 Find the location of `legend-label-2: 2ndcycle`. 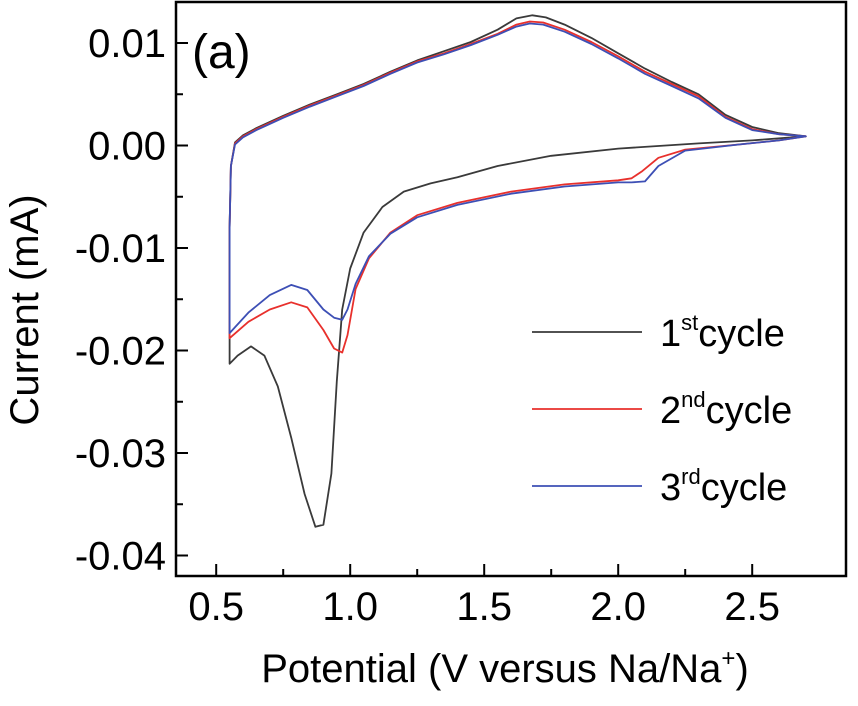

legend-label-2: 2ndcycle is located at coordinates (726, 409).